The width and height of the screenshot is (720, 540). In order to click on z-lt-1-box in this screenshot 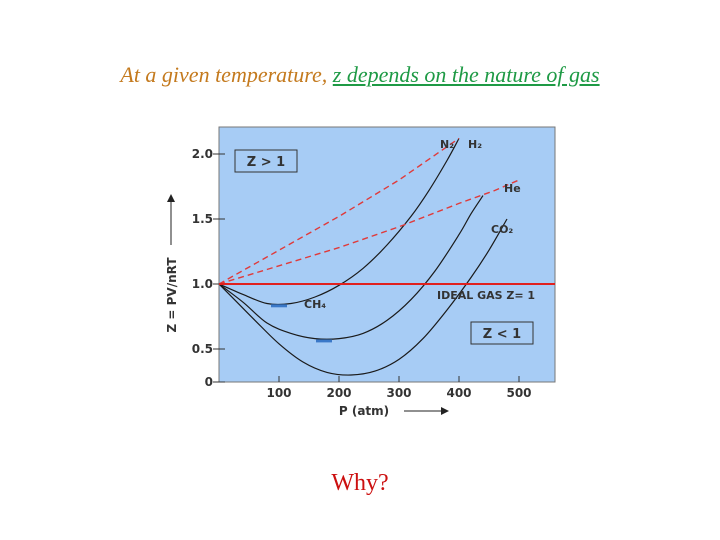, I will do `click(502, 333)`.